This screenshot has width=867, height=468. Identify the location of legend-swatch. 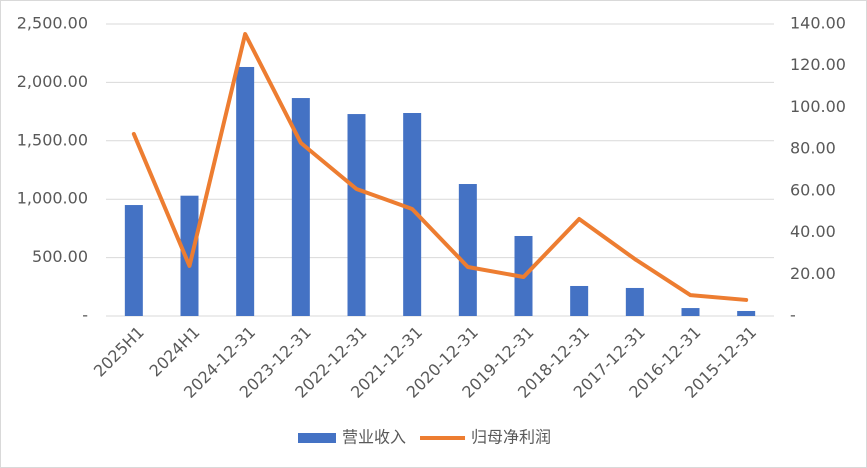
(317, 438).